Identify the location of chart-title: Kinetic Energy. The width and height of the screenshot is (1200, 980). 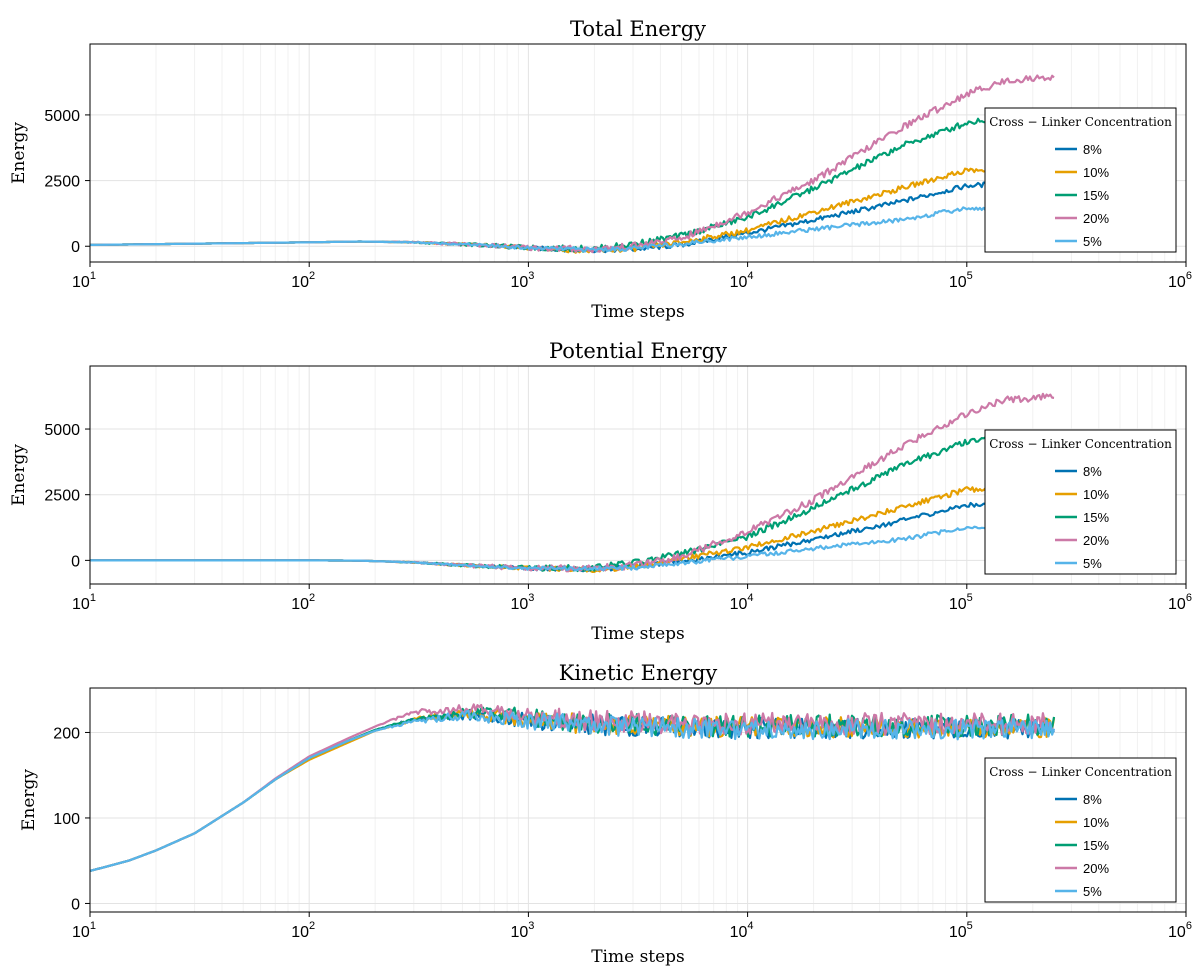
(638, 673).